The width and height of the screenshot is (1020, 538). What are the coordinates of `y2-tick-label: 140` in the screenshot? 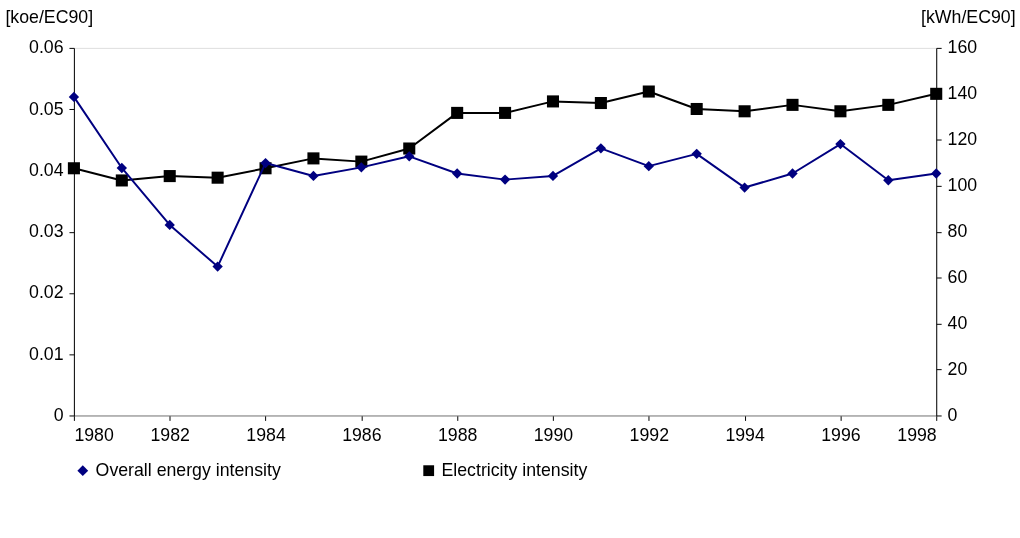 It's located at (962, 93).